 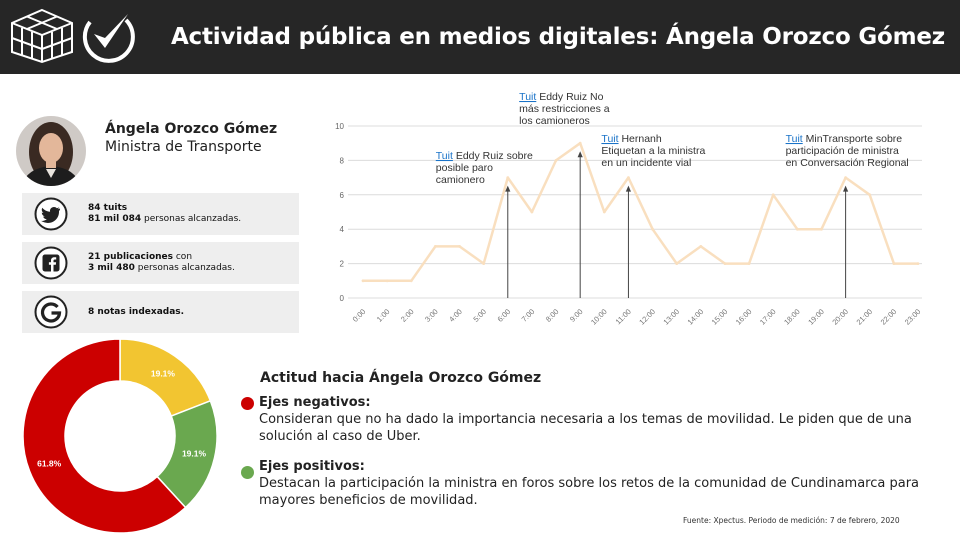 I want to click on annotation-text: en Conversación Regional, so click(x=847, y=163).